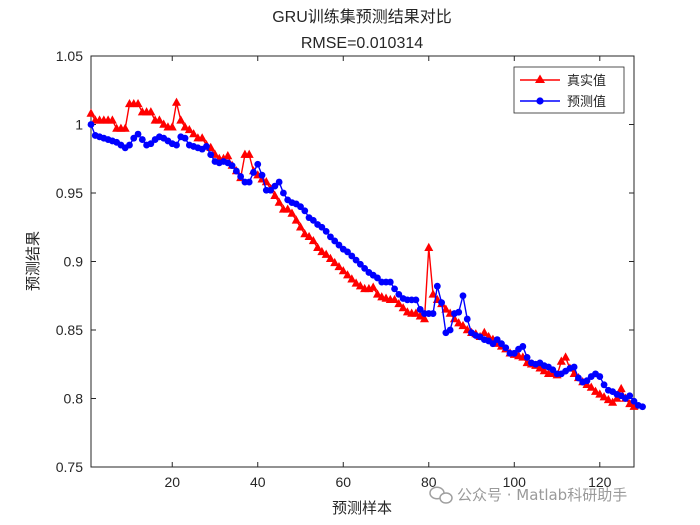 This screenshot has width=700, height=525. I want to click on x-axis-title: 预测样本, so click(362, 508).